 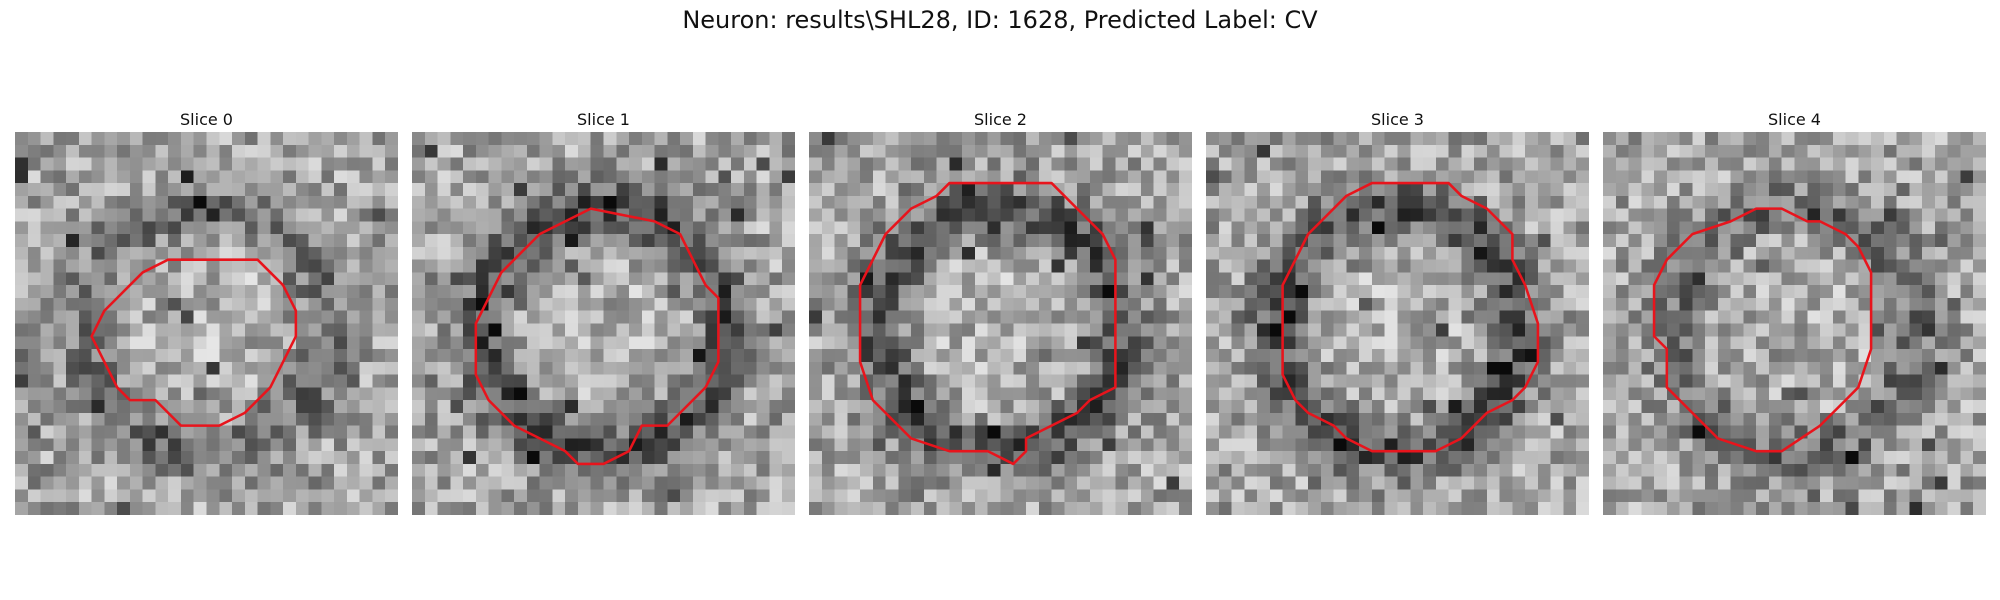 I want to click on slice-0-image, so click(x=206, y=323).